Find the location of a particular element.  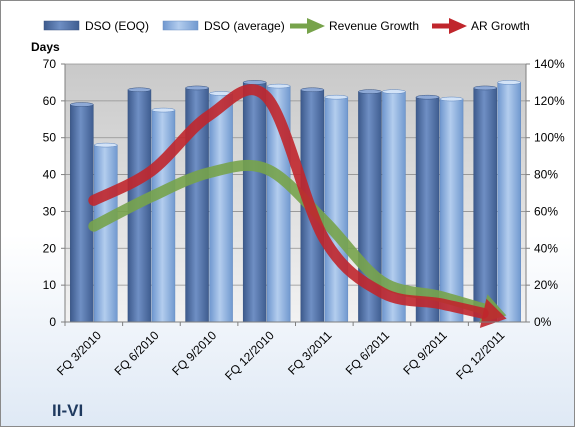

y-tick-label: 30 is located at coordinates (50, 211).